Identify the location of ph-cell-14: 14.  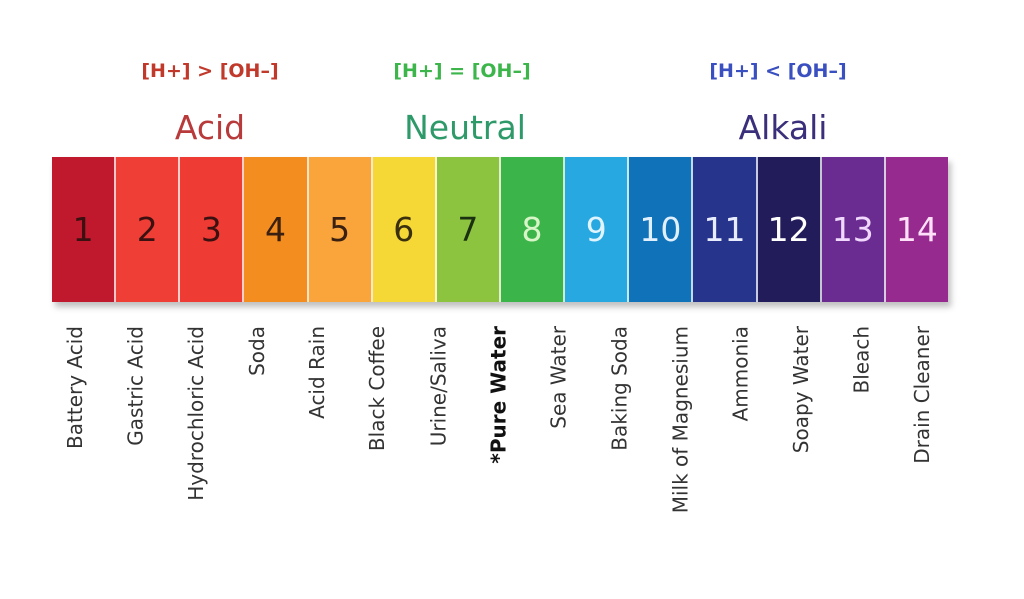
(916, 229).